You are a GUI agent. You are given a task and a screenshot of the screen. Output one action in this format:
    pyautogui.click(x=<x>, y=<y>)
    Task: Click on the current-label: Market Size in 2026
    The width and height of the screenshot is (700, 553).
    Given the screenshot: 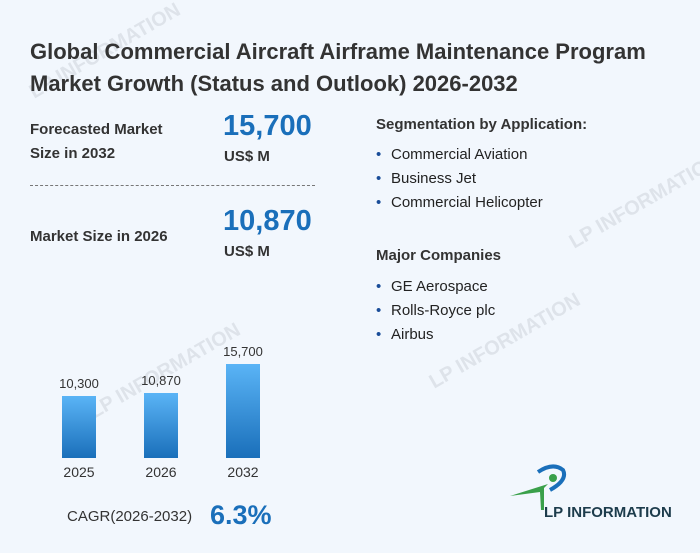 What is the action you would take?
    pyautogui.click(x=99, y=236)
    